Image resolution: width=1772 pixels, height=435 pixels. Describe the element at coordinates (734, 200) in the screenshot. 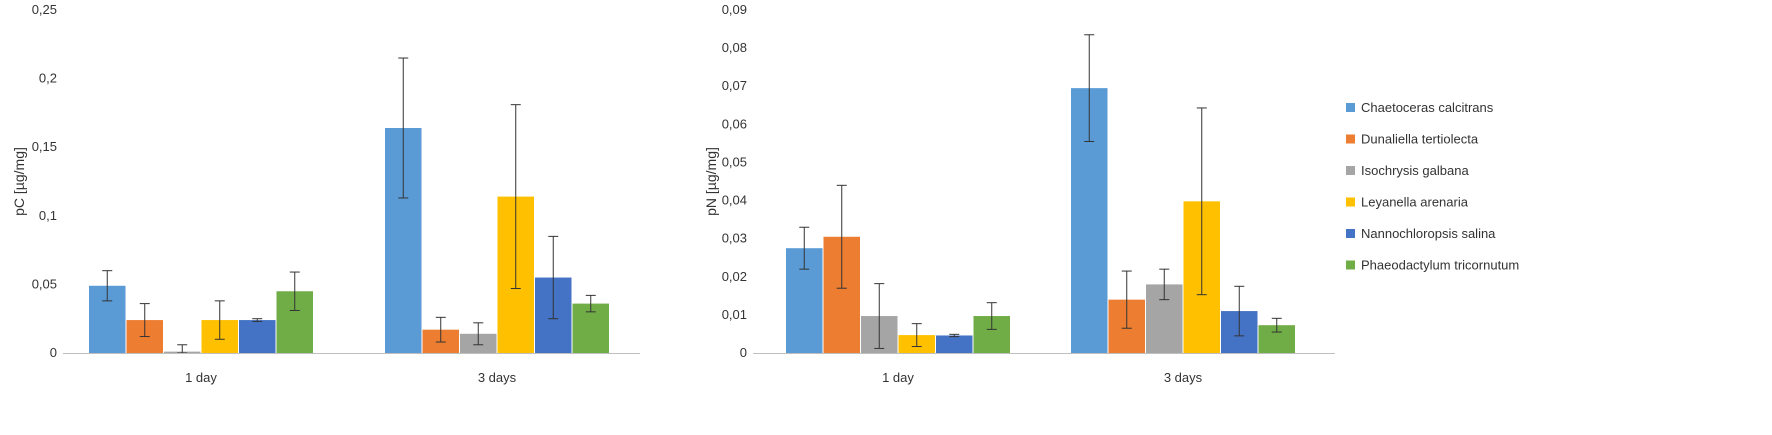

I see `y-tick-label: 0,04` at that location.